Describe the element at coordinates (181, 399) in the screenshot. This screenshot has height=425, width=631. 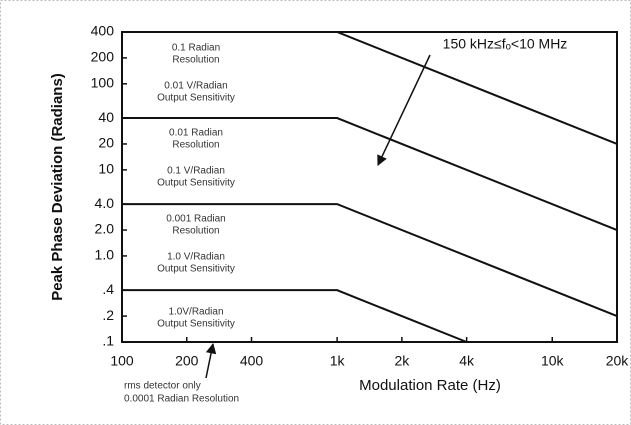
I see `footnote: 0.0001 Radian Resolution` at that location.